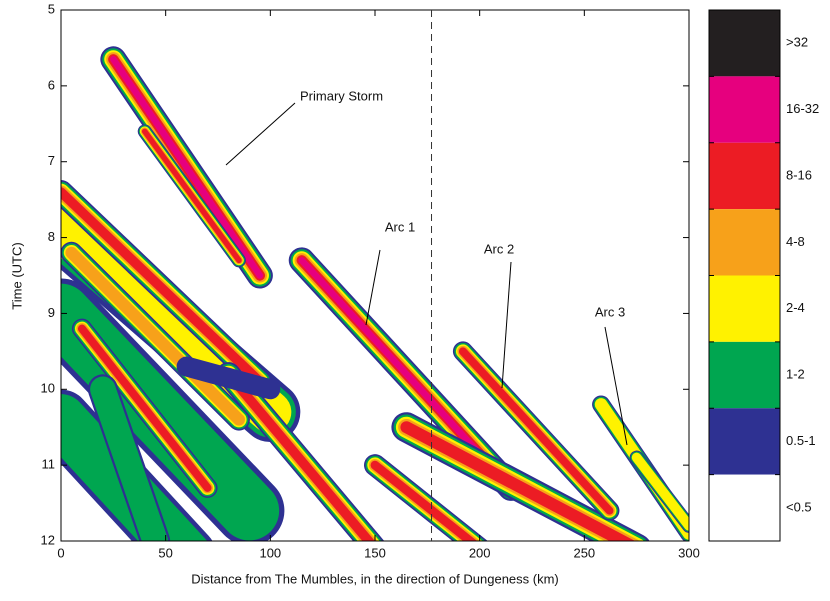 The height and width of the screenshot is (601, 830). Describe the element at coordinates (584, 552) in the screenshot. I see `x-tick-label: 250` at that location.